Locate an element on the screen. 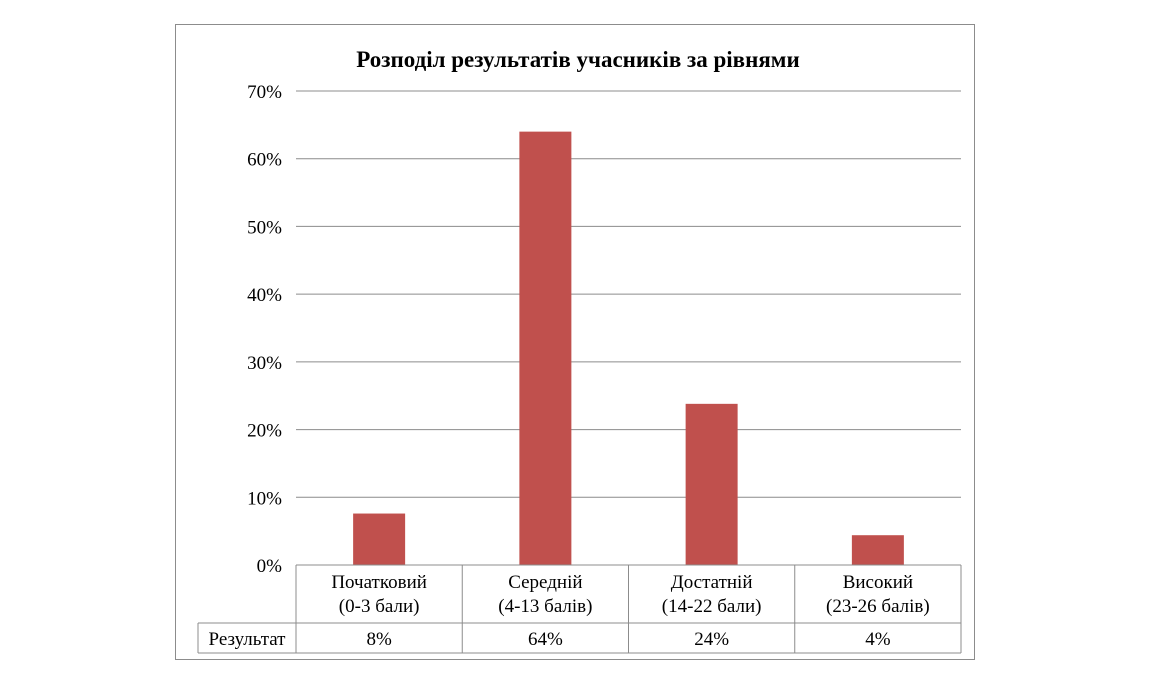 This screenshot has height=684, width=1176. series-name: Результат is located at coordinates (248, 639).